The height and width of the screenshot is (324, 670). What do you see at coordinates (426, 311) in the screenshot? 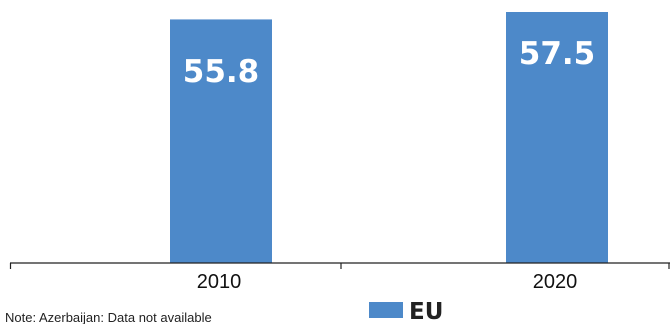
I see `legend-label-eu: EU` at bounding box center [426, 311].